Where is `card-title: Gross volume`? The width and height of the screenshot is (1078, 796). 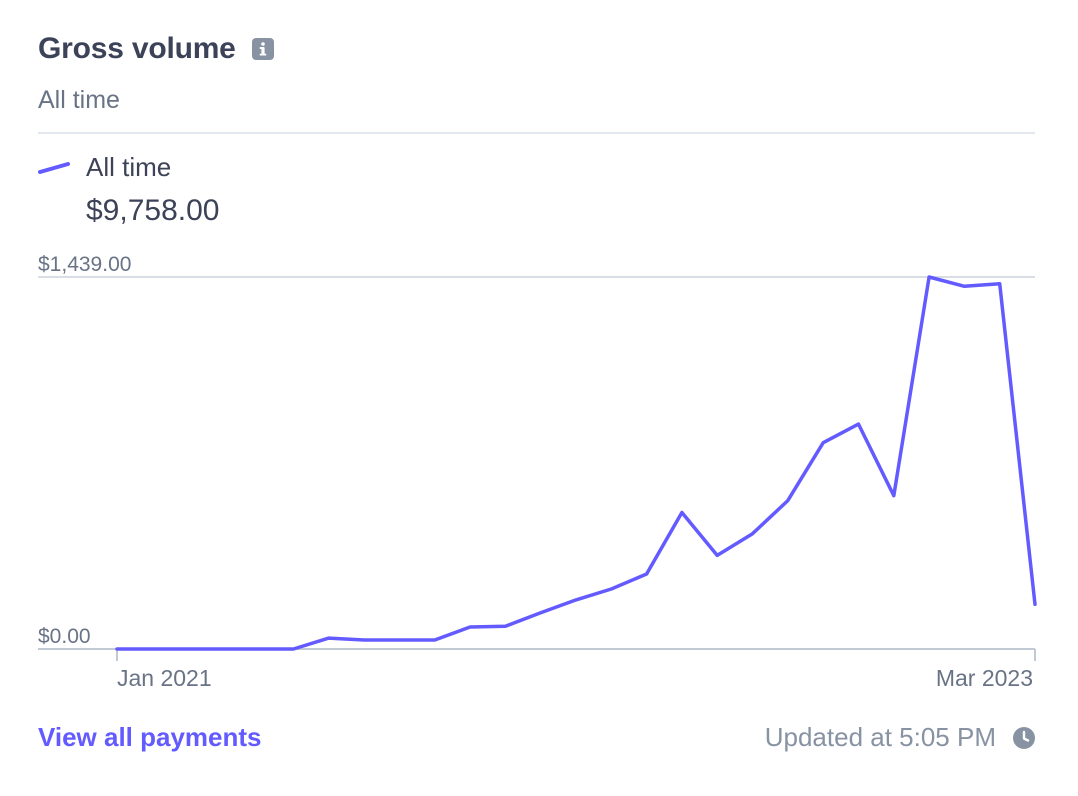
card-title: Gross volume is located at coordinates (137, 48).